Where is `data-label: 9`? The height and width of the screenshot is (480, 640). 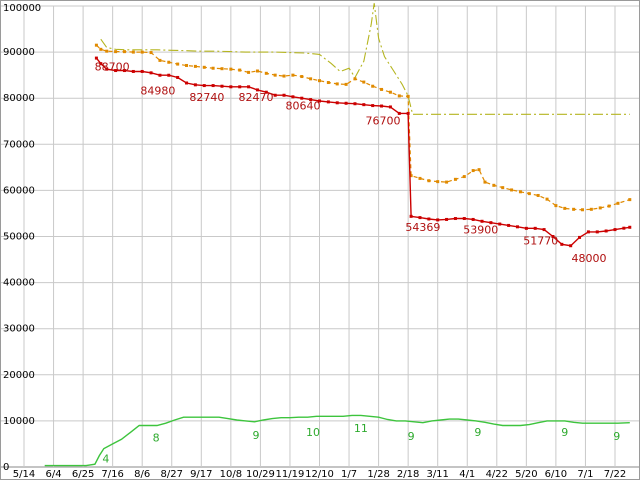 data-label: 9 is located at coordinates (564, 432).